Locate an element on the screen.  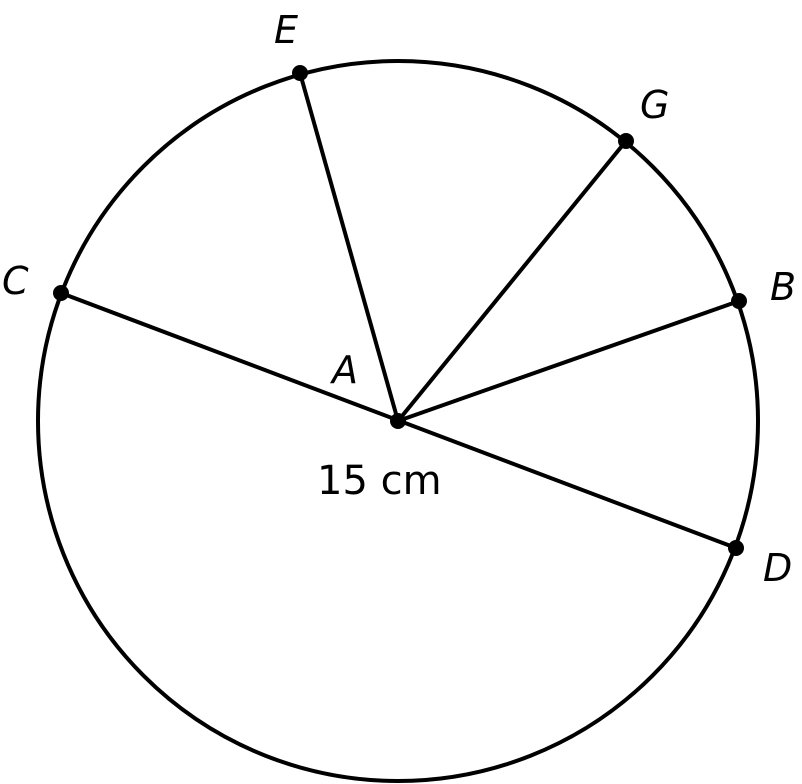
radius-ae is located at coordinates (349, 247).